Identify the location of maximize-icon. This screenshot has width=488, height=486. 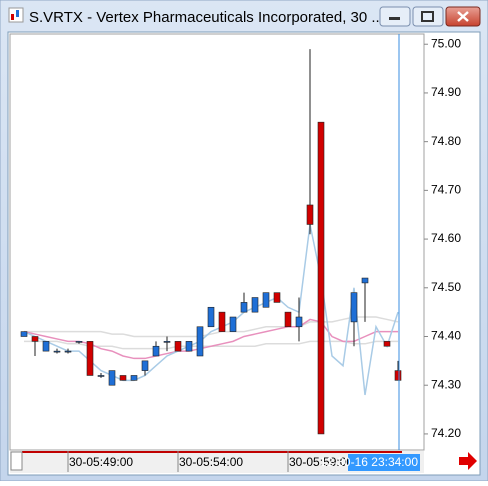
(427, 16).